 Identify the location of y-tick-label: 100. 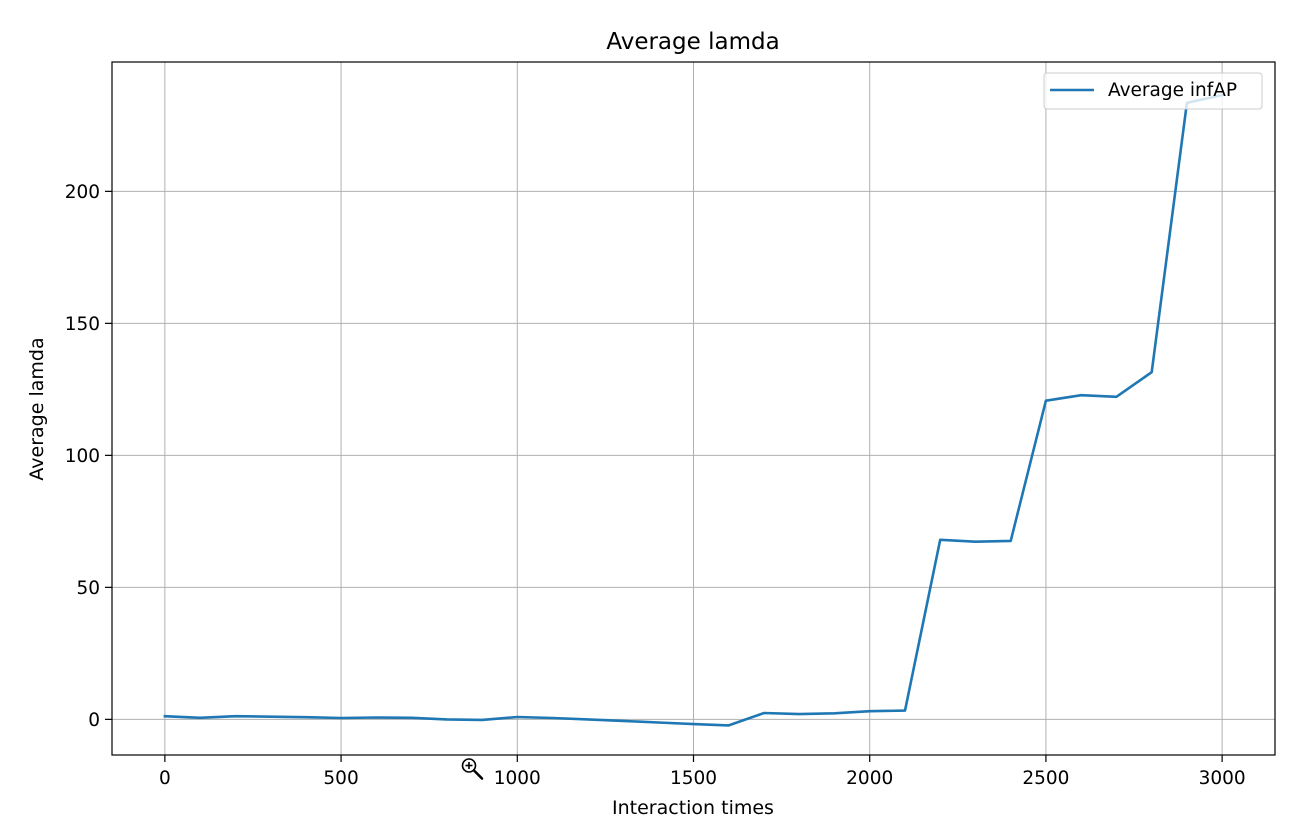
(82, 456).